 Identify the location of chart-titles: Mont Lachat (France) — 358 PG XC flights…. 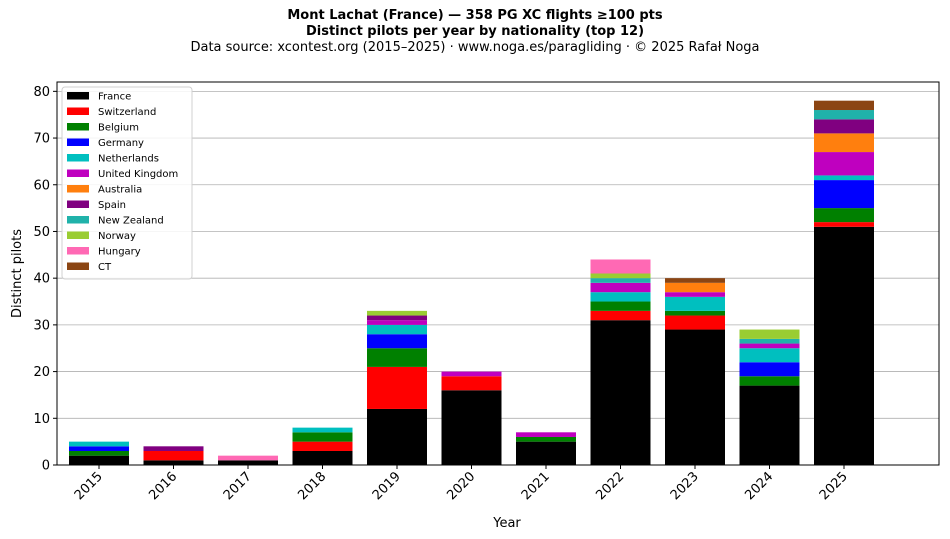
(475, 32).